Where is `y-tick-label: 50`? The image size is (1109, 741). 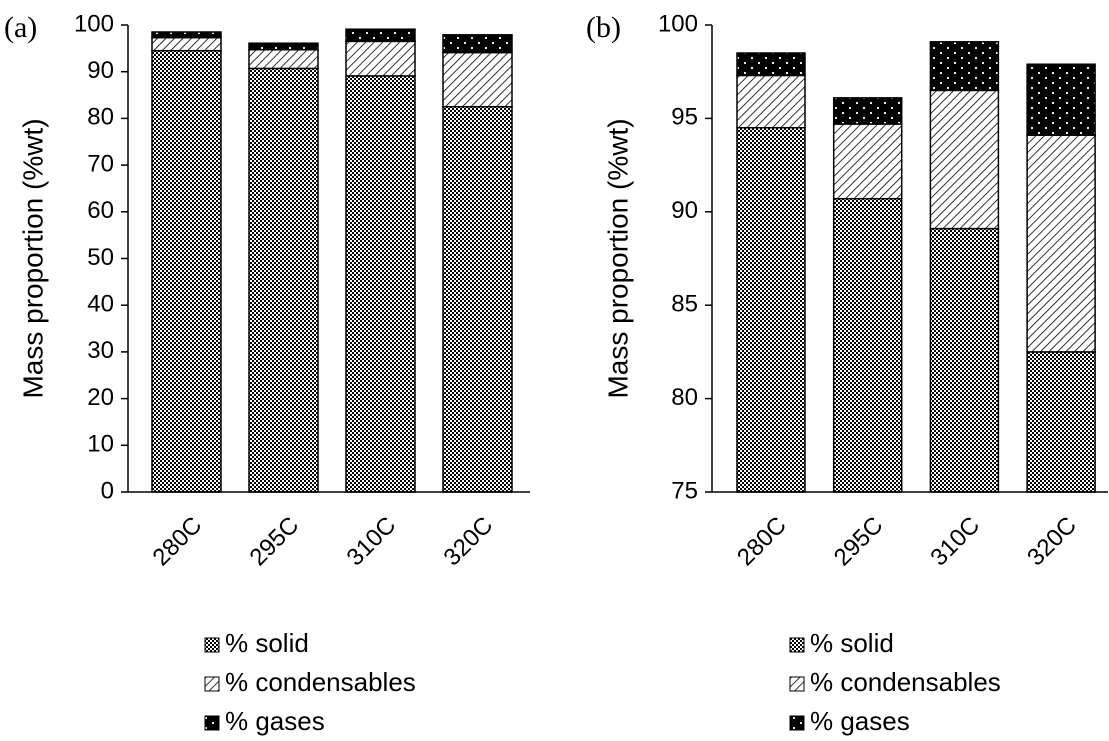
y-tick-label: 50 is located at coordinates (100, 257).